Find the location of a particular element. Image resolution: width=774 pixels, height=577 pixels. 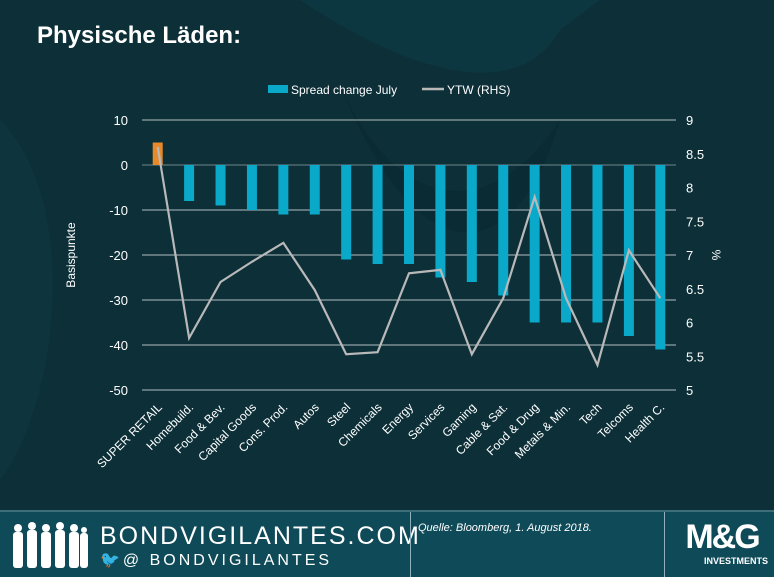

people-silhouette-icon is located at coordinates (50, 545).